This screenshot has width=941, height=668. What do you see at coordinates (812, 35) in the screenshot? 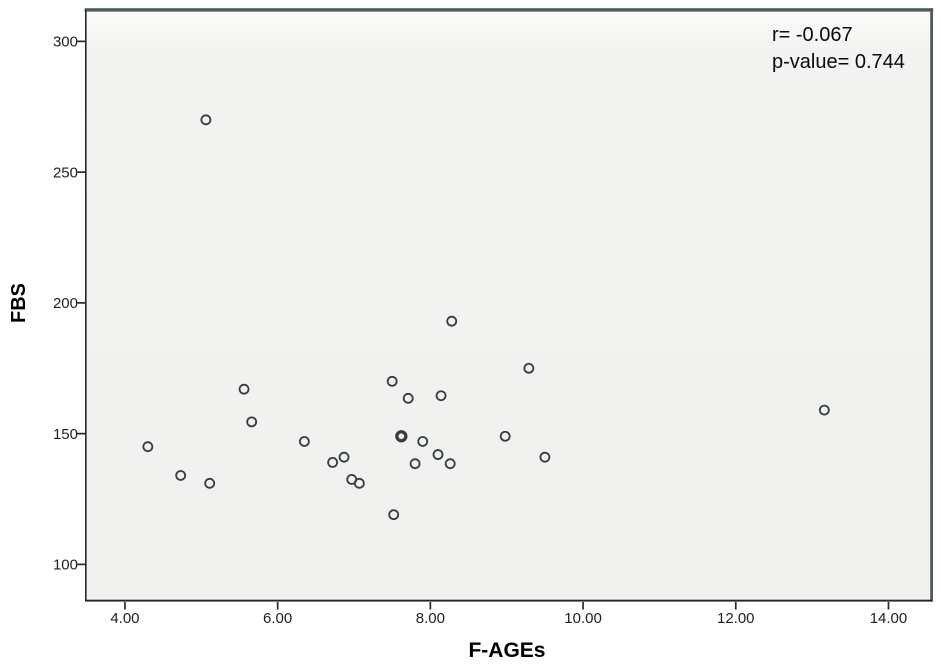
I see `correlation-r-annotation: r= -0.067` at bounding box center [812, 35].